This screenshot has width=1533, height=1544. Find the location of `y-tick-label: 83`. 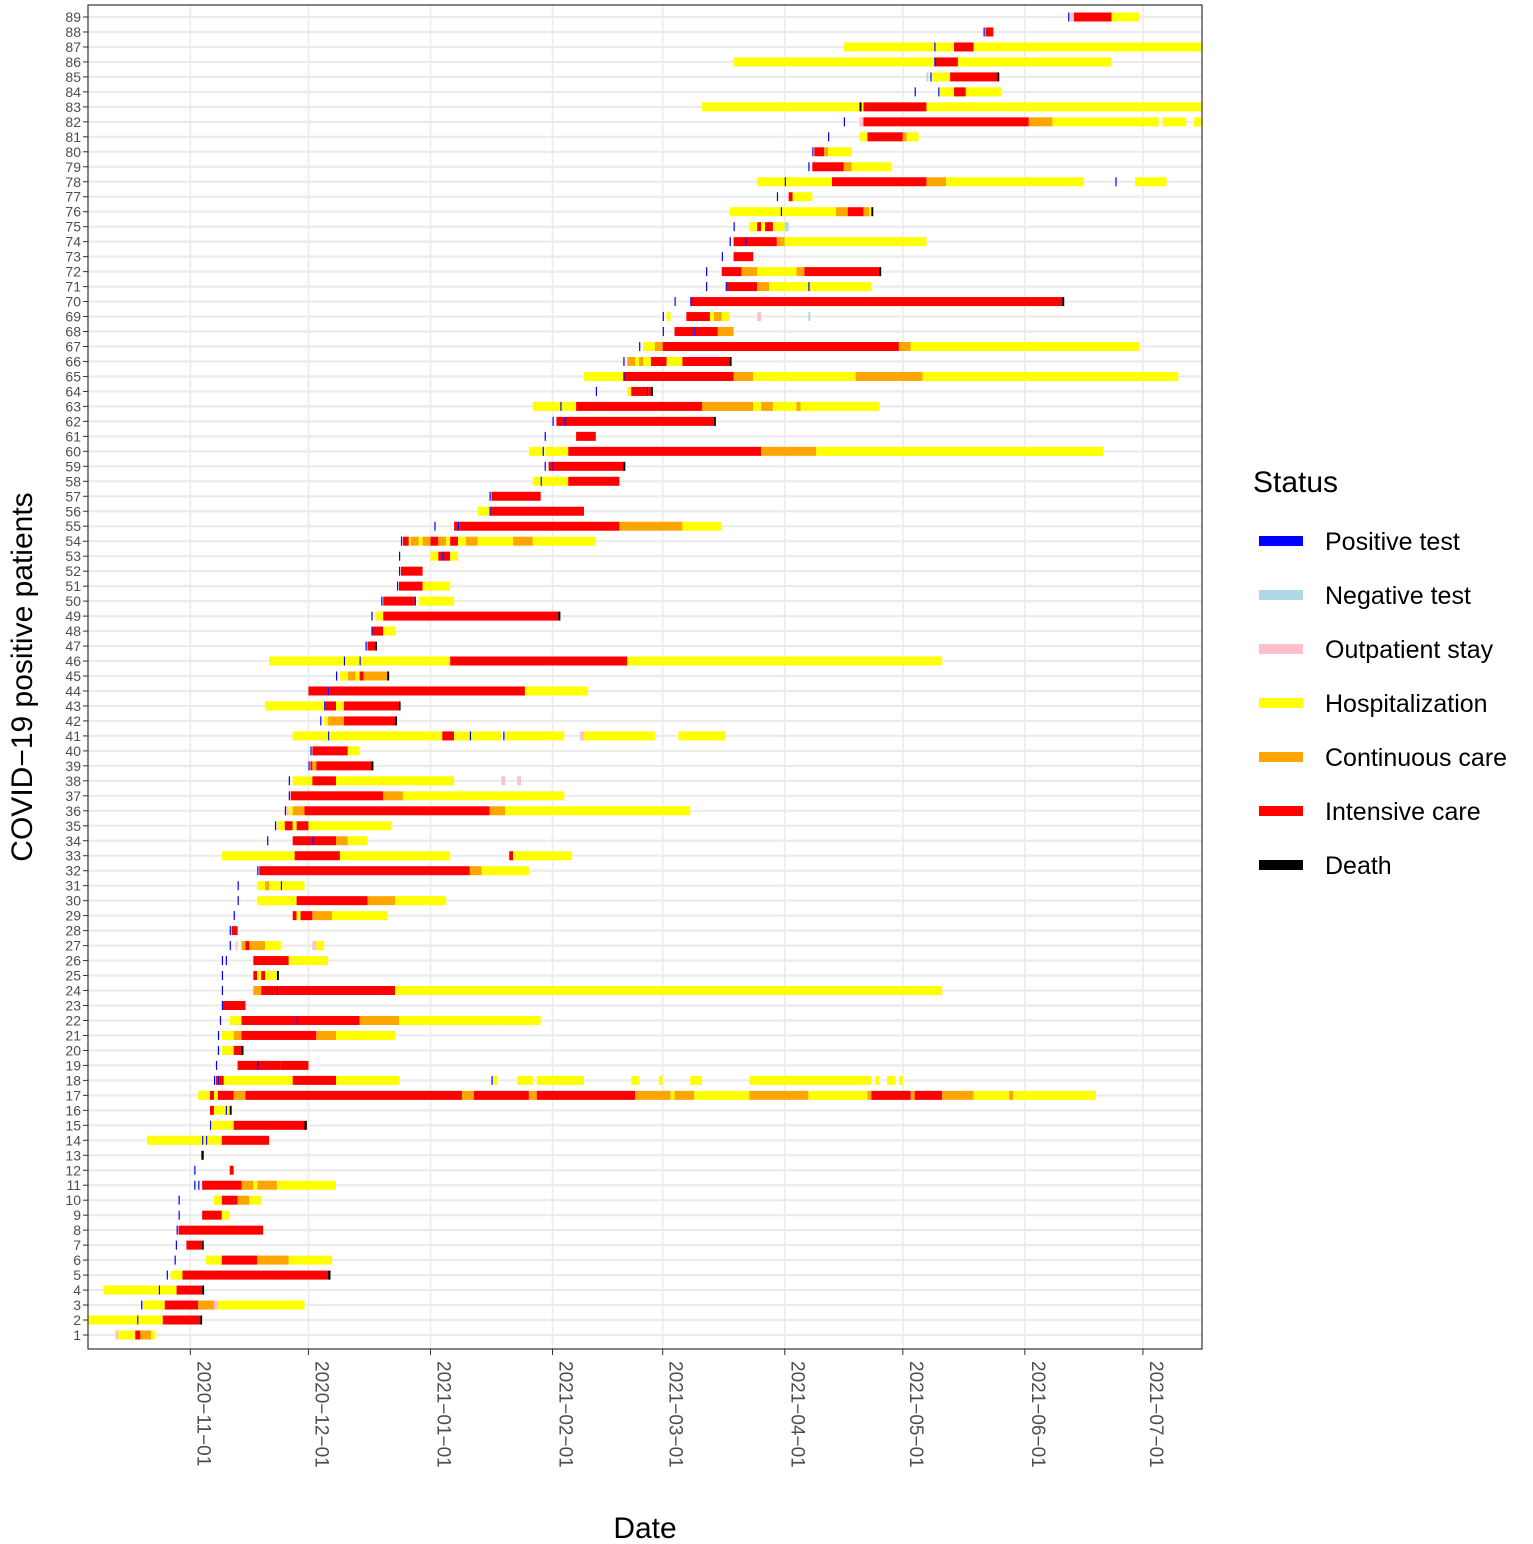

y-tick-label: 83 is located at coordinates (73, 107).